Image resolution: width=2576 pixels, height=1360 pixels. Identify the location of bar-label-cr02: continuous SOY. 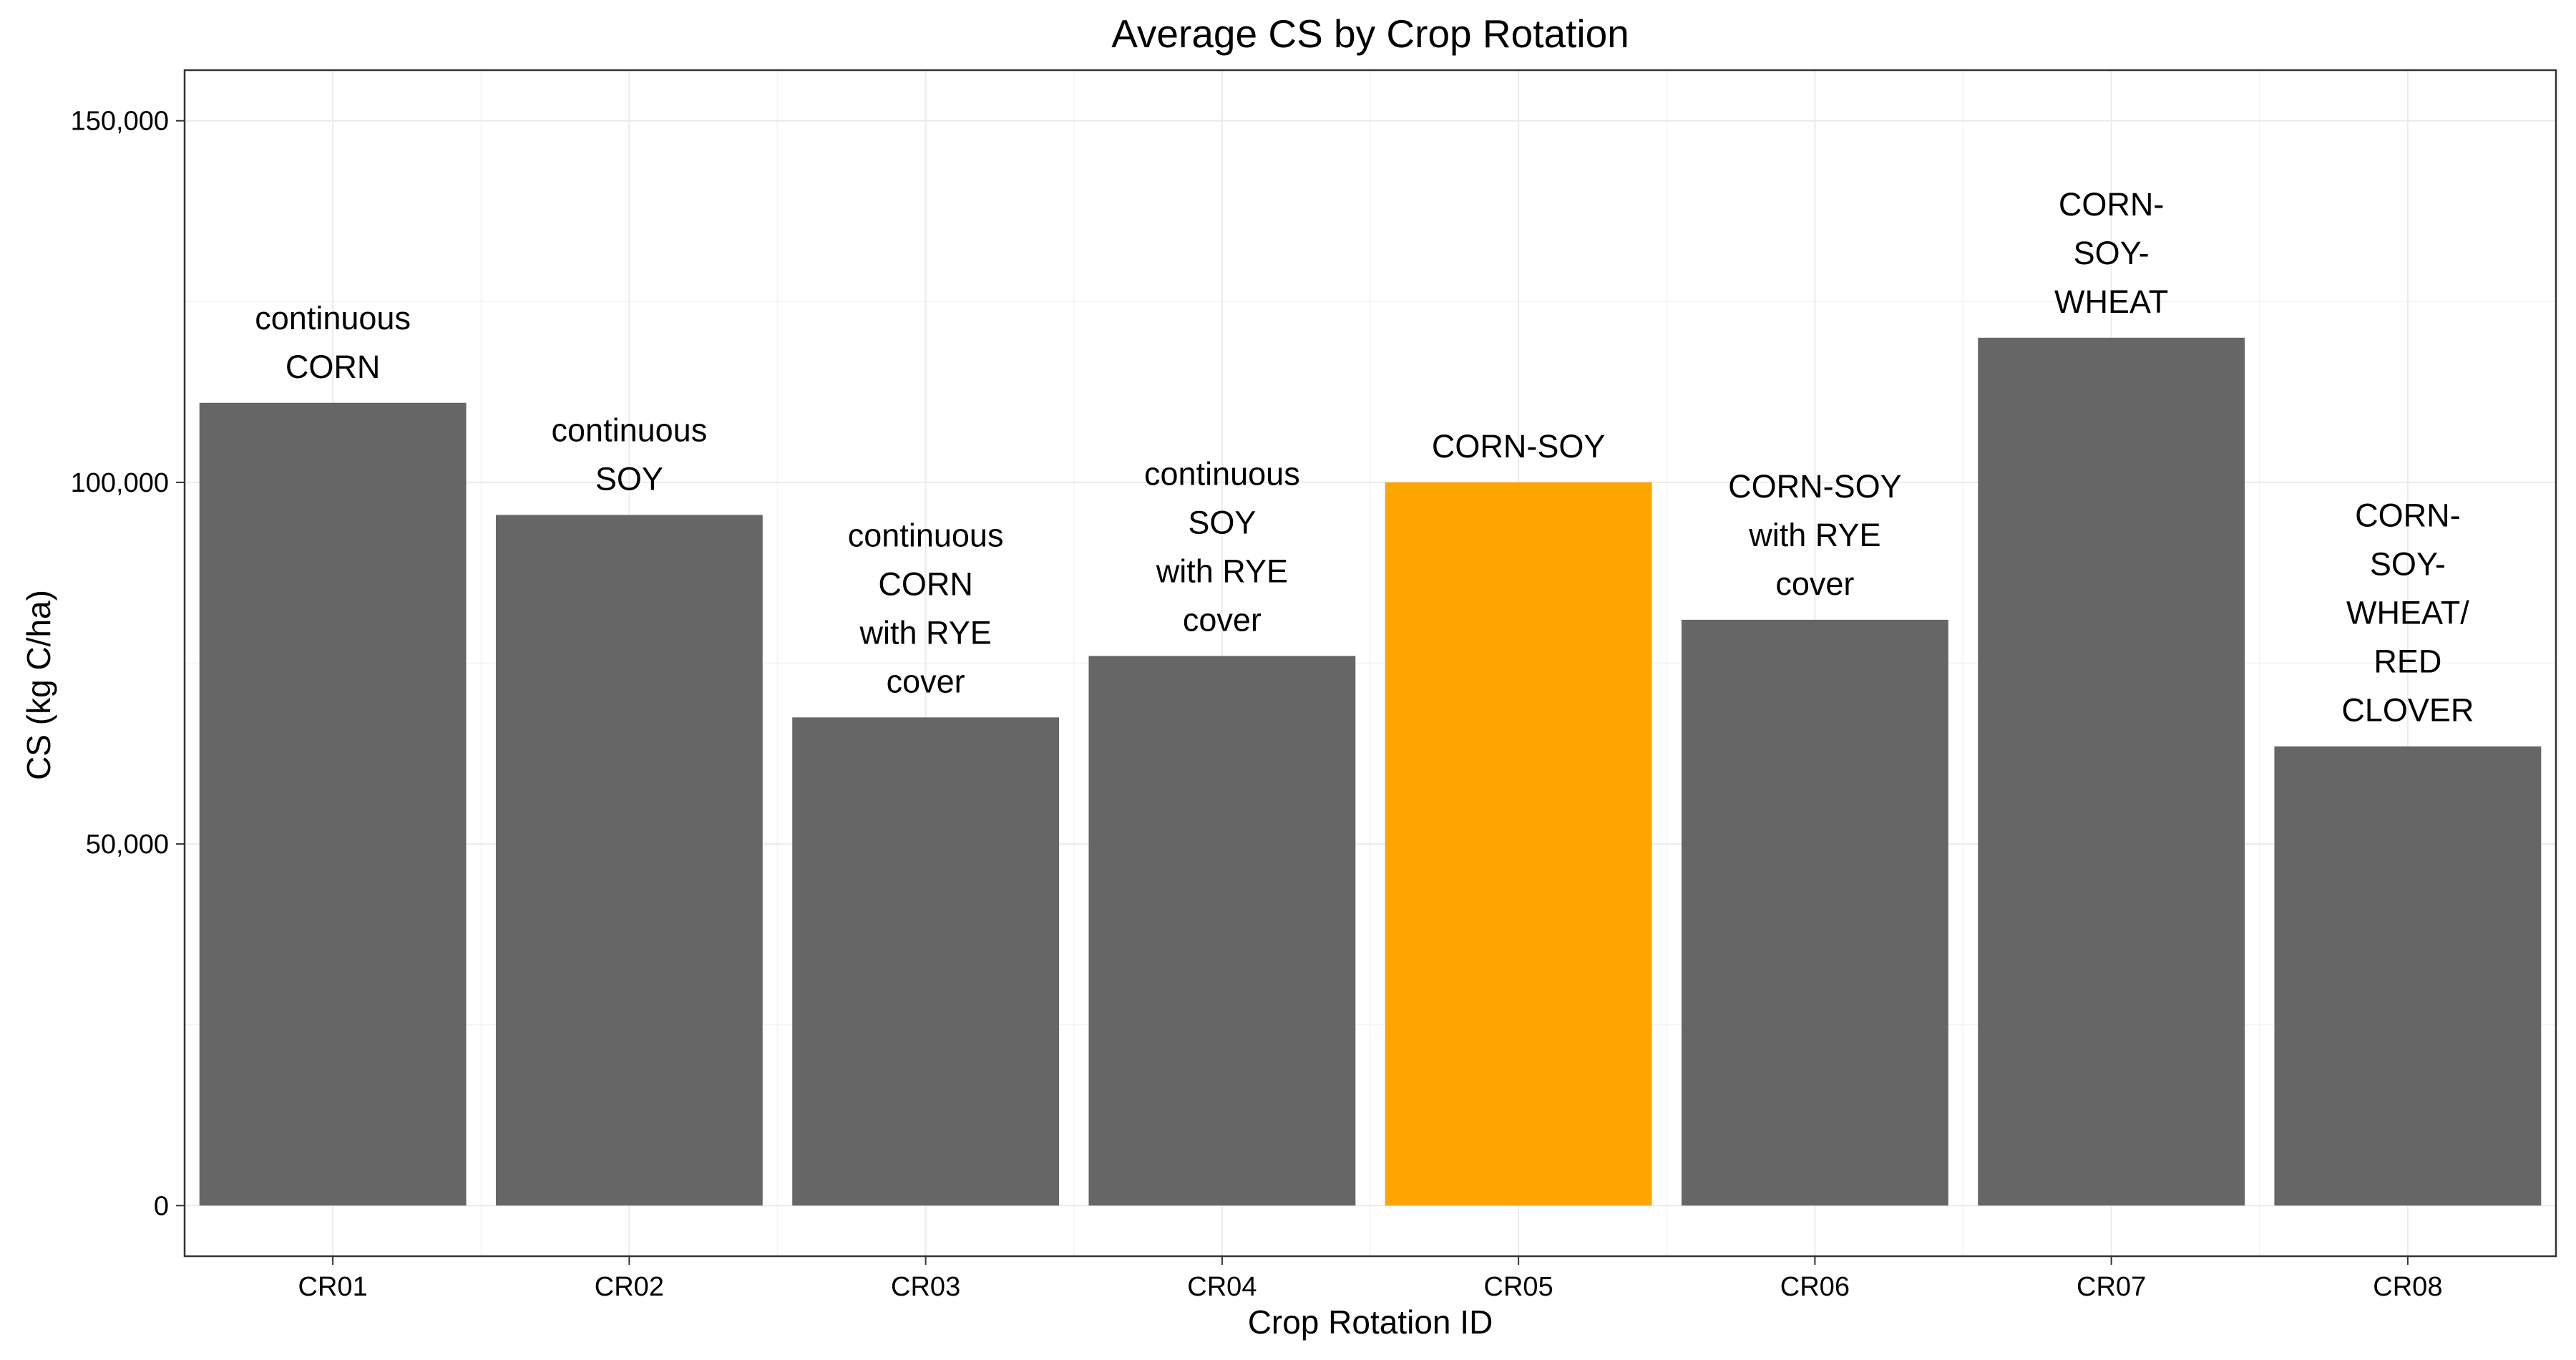
(630, 454).